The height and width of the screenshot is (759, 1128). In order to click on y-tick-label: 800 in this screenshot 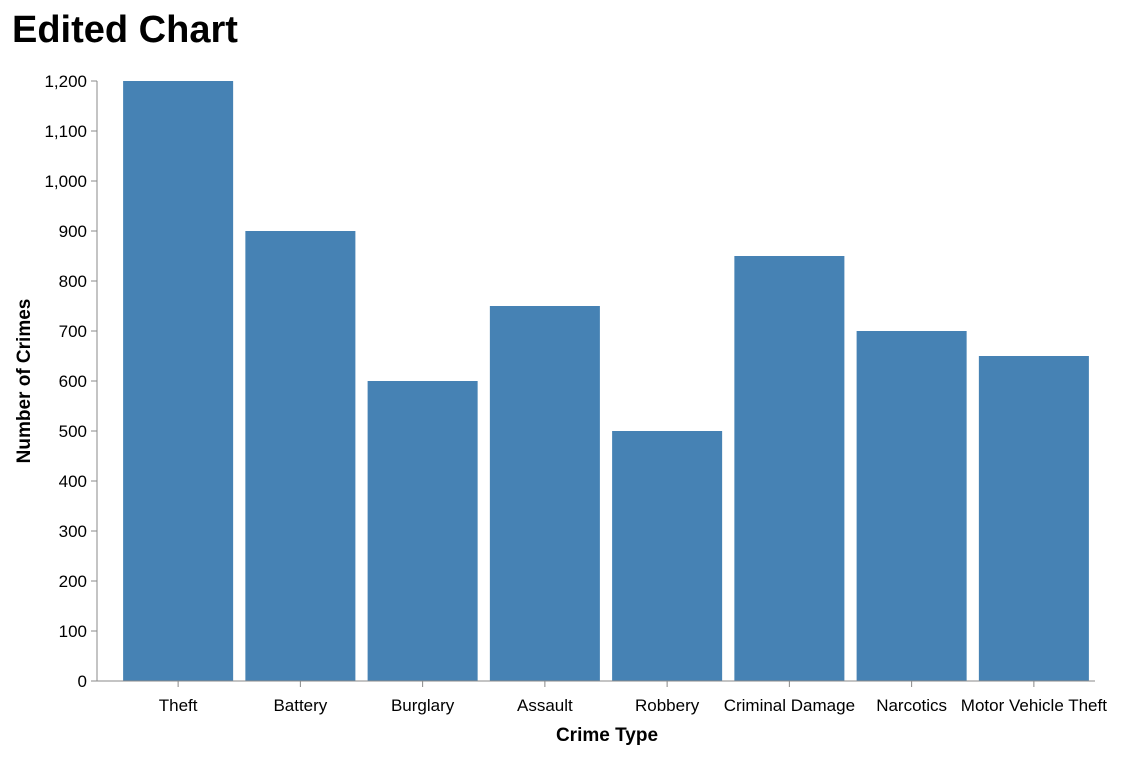, I will do `click(73, 281)`.